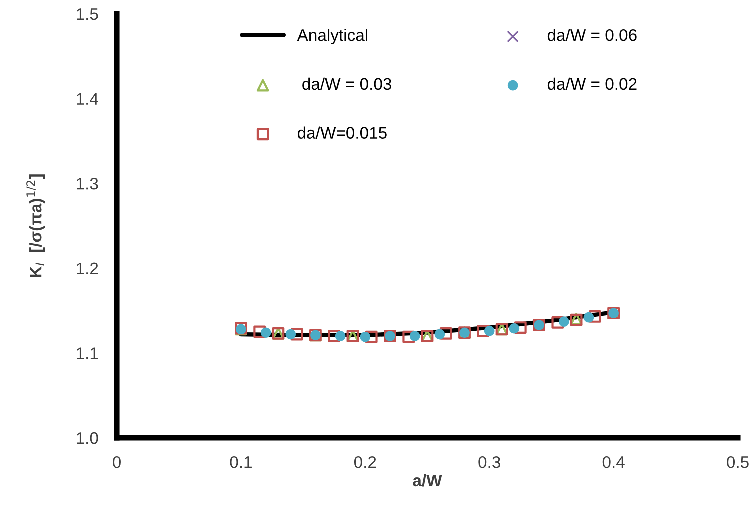 This screenshot has height=507, width=752. What do you see at coordinates (365, 462) in the screenshot?
I see `x-tick-label: 0.2` at bounding box center [365, 462].